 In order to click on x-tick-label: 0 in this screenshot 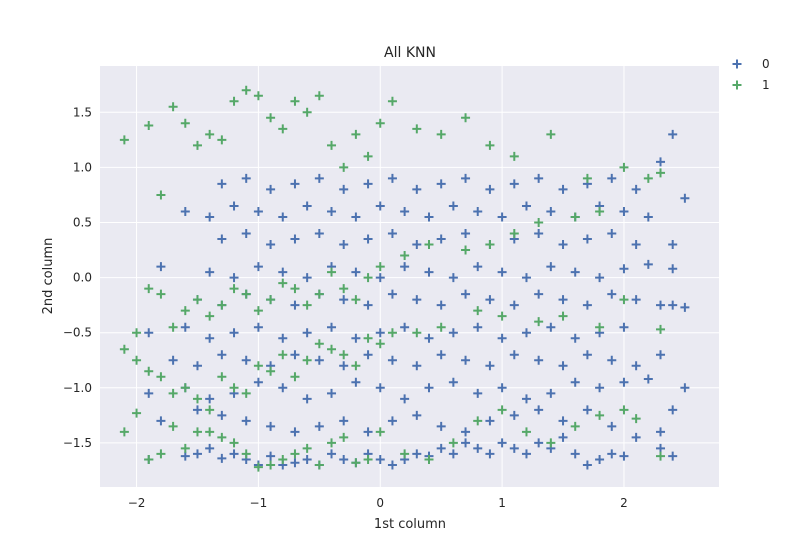, I will do `click(380, 503)`.